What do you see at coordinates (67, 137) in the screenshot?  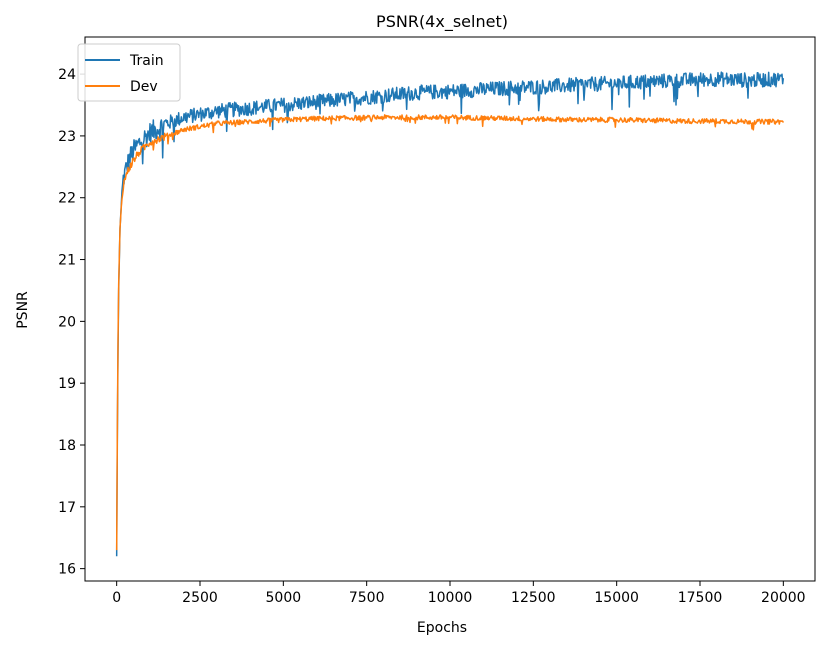 I see `y-tick-label: 23` at bounding box center [67, 137].